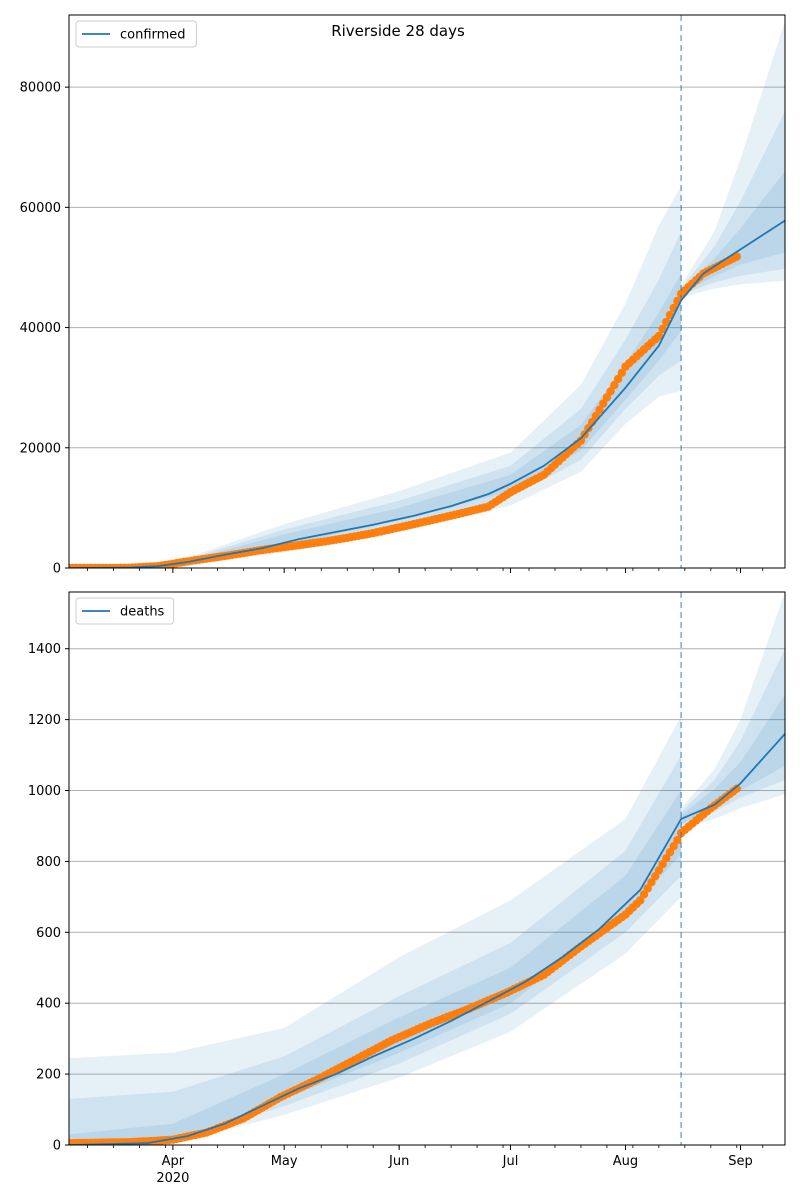  Describe the element at coordinates (40, 328) in the screenshot. I see `y-tick-label: 40000` at that location.